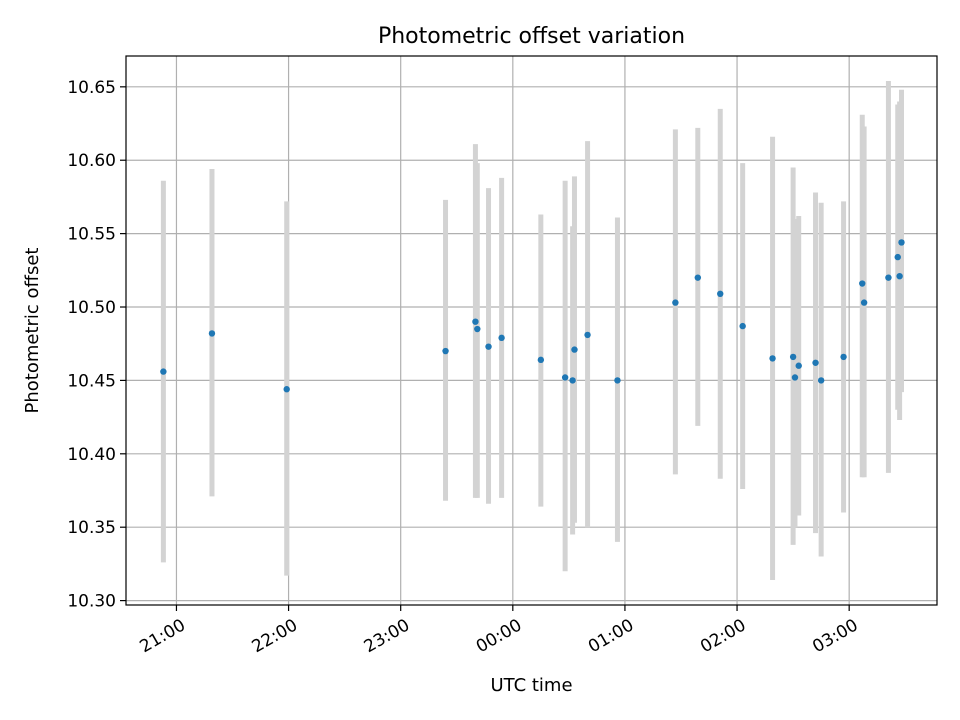  Describe the element at coordinates (91, 528) in the screenshot. I see `y-tick-label: 10.35` at that location.